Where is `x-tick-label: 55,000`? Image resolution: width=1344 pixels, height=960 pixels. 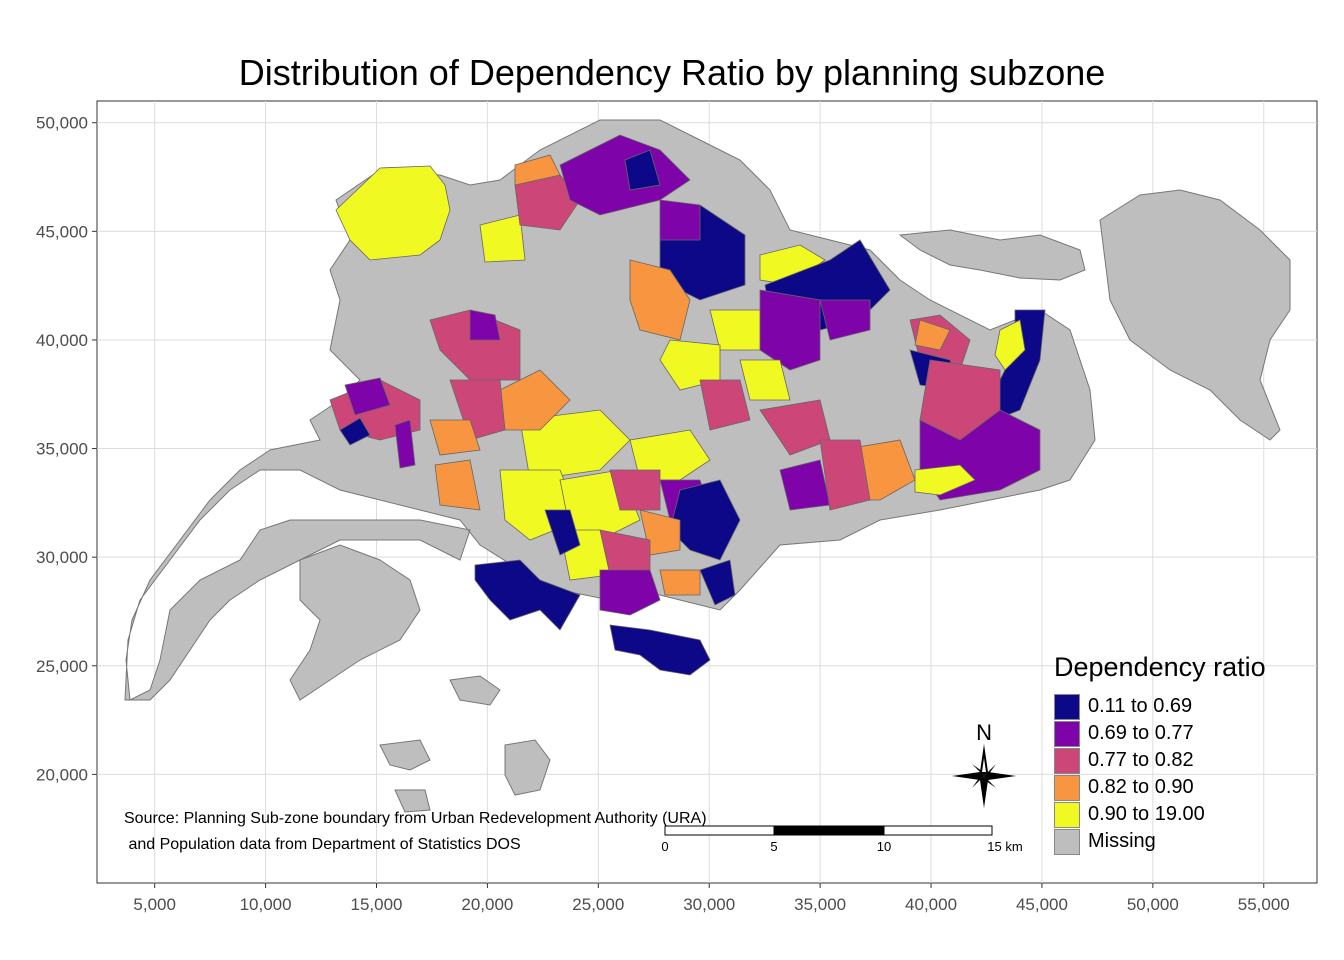
x-tick-label: 55,000 is located at coordinates (1264, 904).